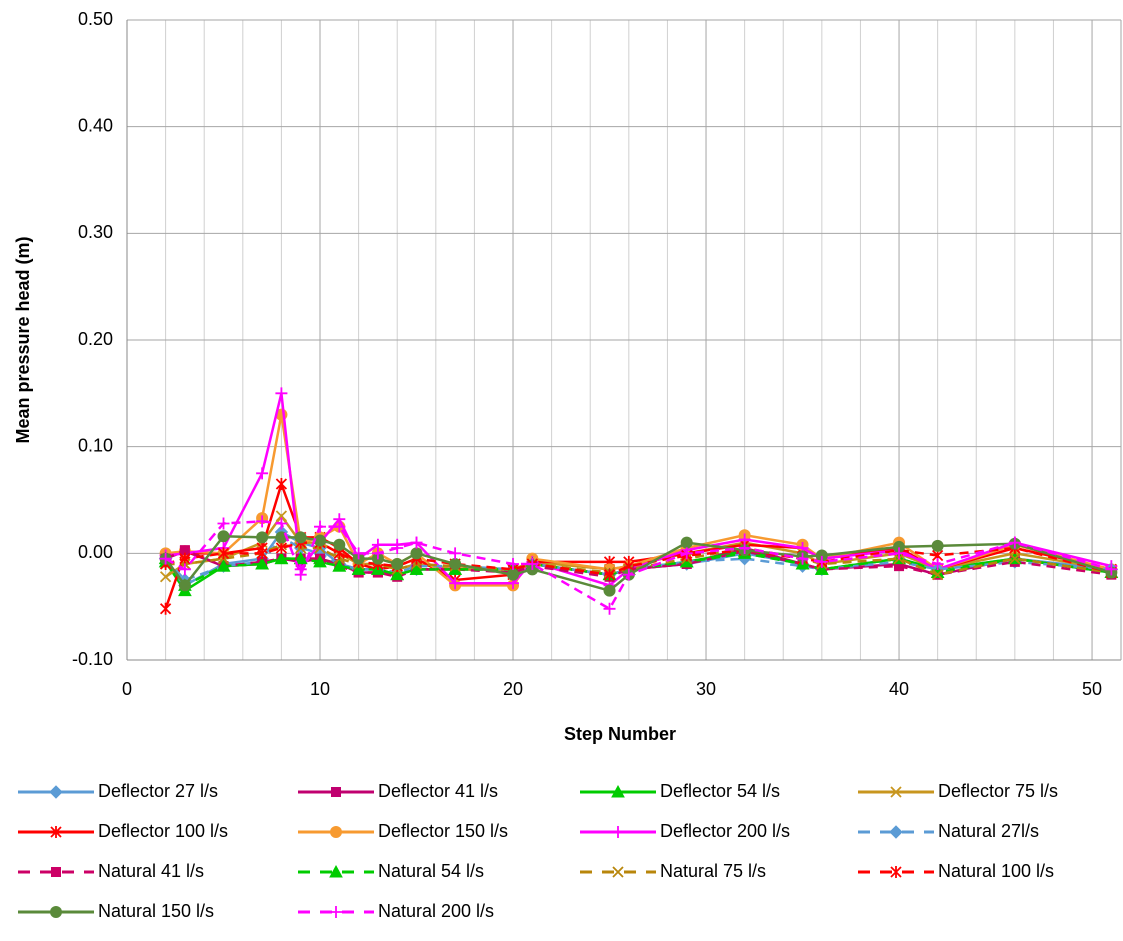 Image resolution: width=1123 pixels, height=941 pixels. What do you see at coordinates (163, 831) in the screenshot?
I see `legend-label: Deflector 100 l/s` at bounding box center [163, 831].